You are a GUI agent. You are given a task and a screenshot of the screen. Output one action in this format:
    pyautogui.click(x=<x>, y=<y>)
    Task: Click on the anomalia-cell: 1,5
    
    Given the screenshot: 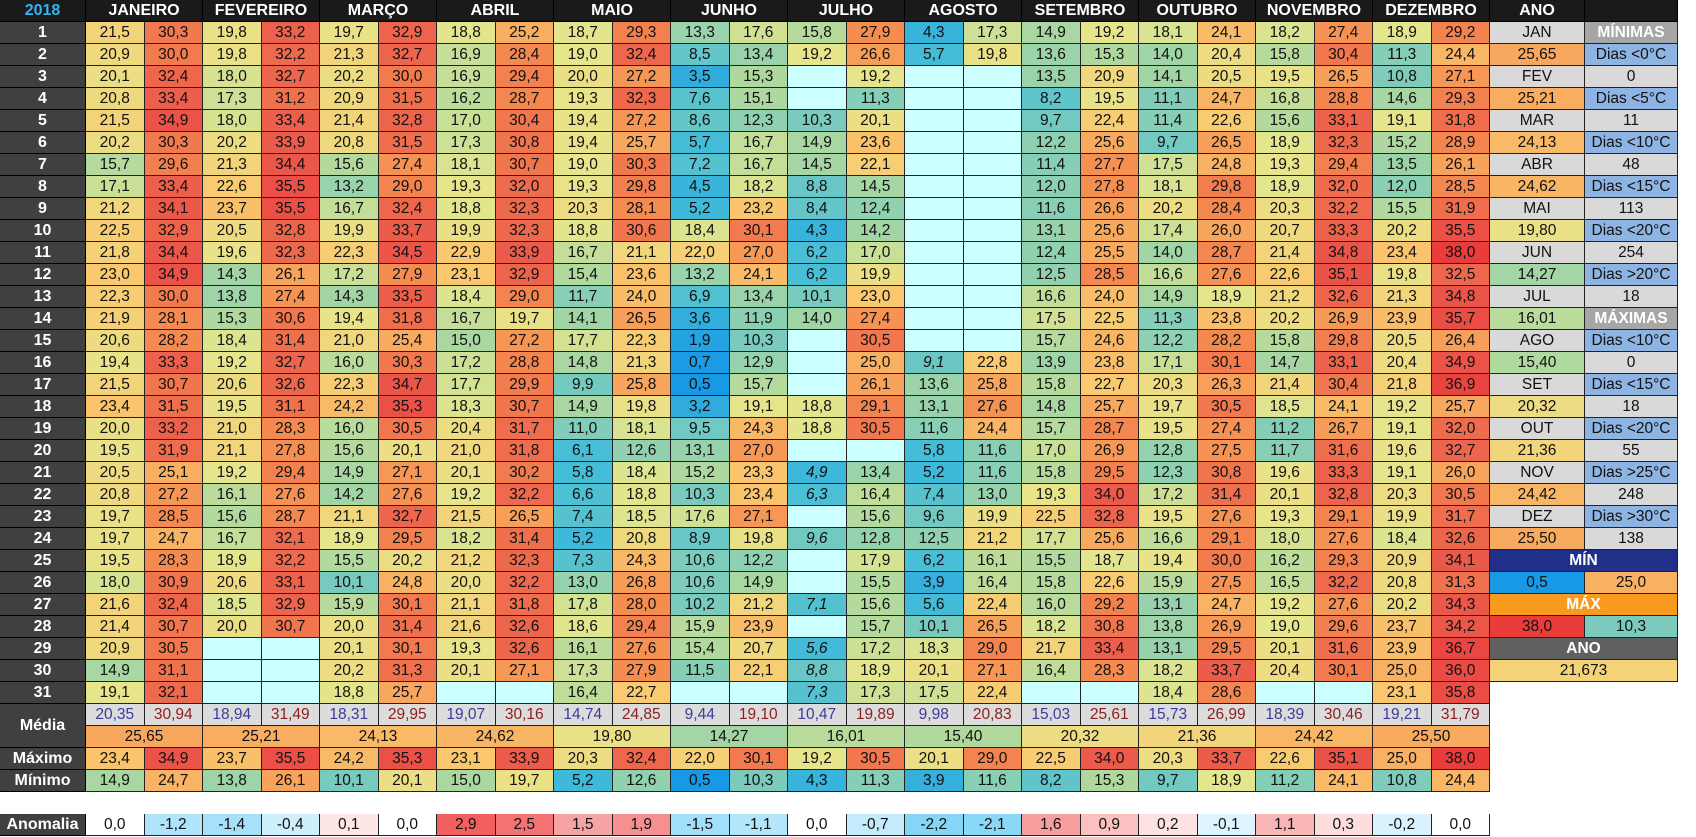 What is the action you would take?
    pyautogui.click(x=583, y=825)
    